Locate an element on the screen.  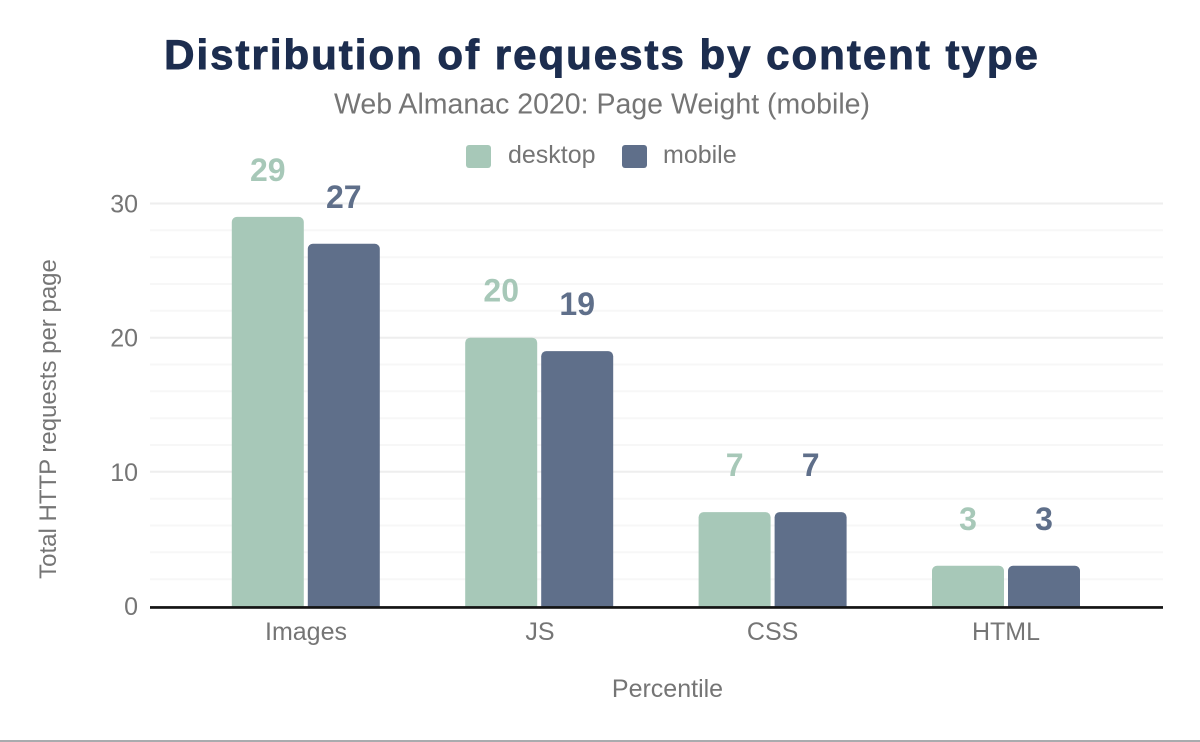
svg-text: Percentile is located at coordinates (667, 689).